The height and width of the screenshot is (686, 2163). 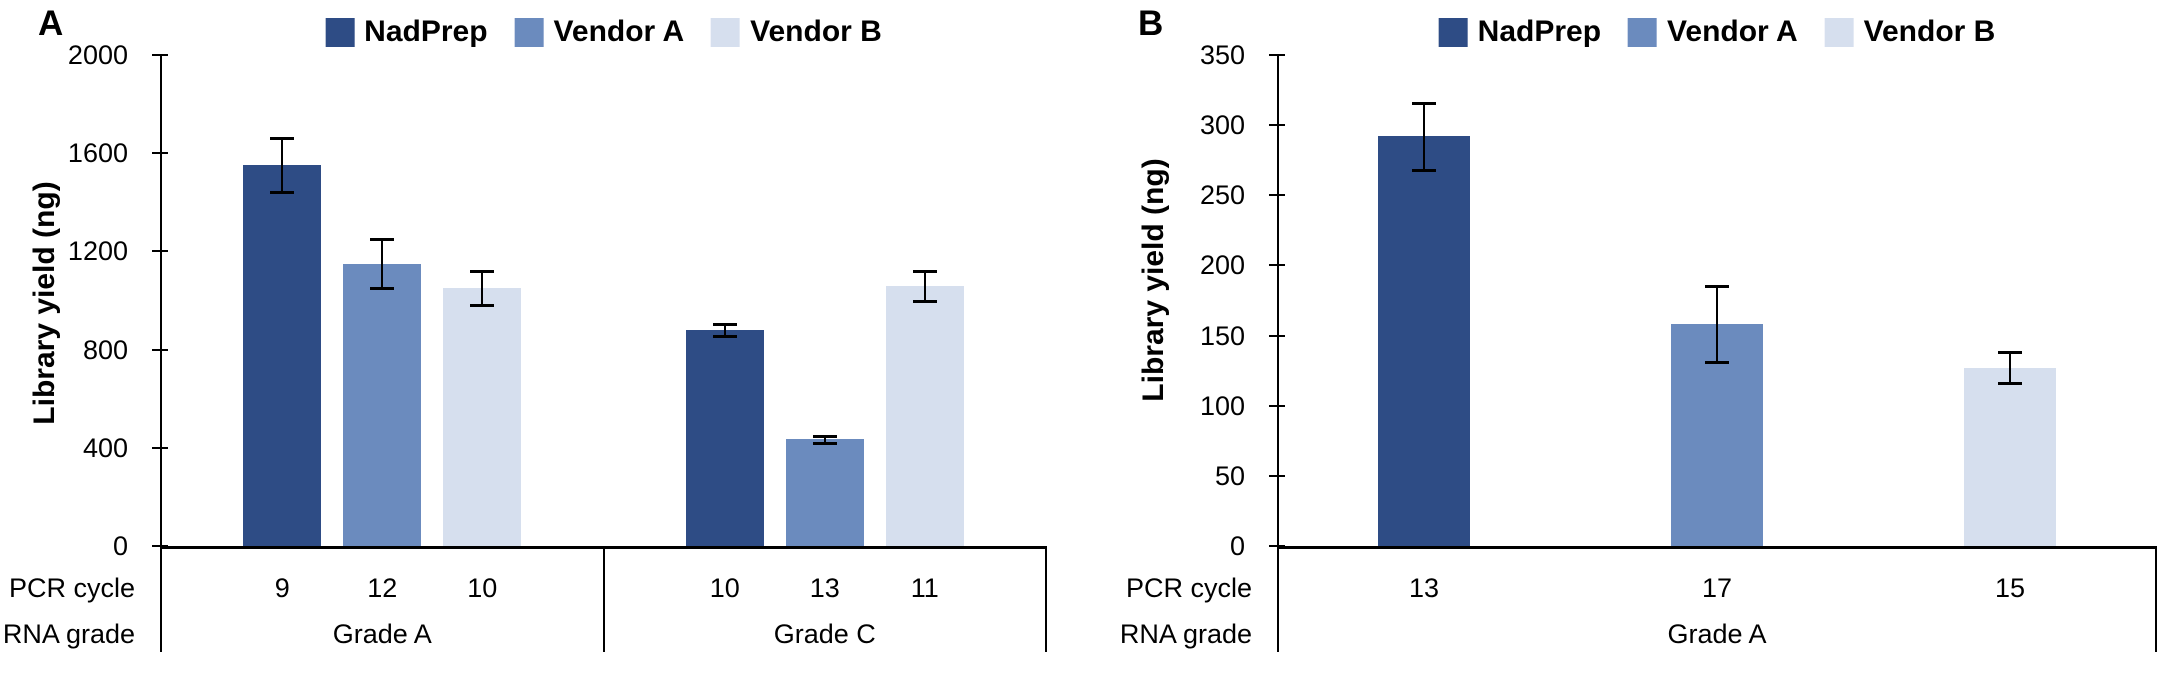 I want to click on panel-a-row-label-pcr-cycle: PCR cycle, so click(x=71, y=588).